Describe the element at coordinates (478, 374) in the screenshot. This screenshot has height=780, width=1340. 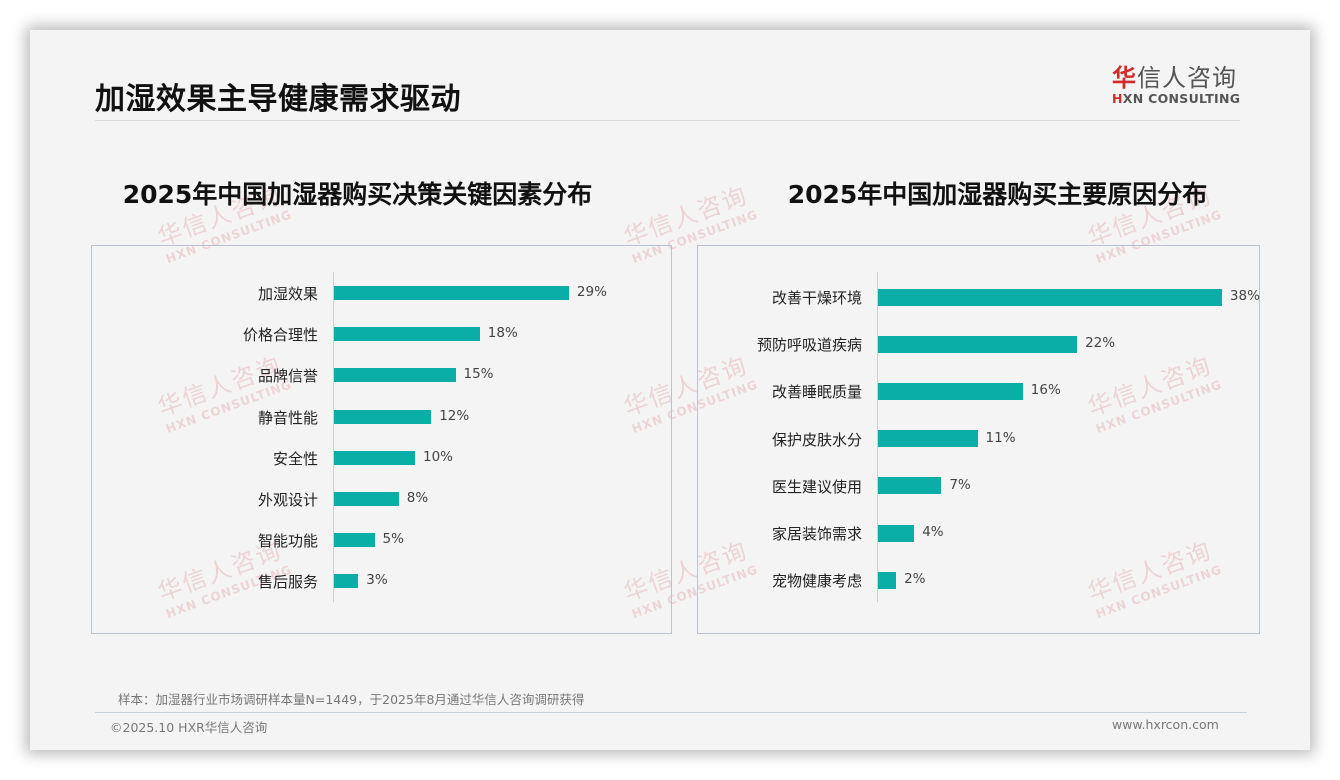
I see `value-label: 15%` at that location.